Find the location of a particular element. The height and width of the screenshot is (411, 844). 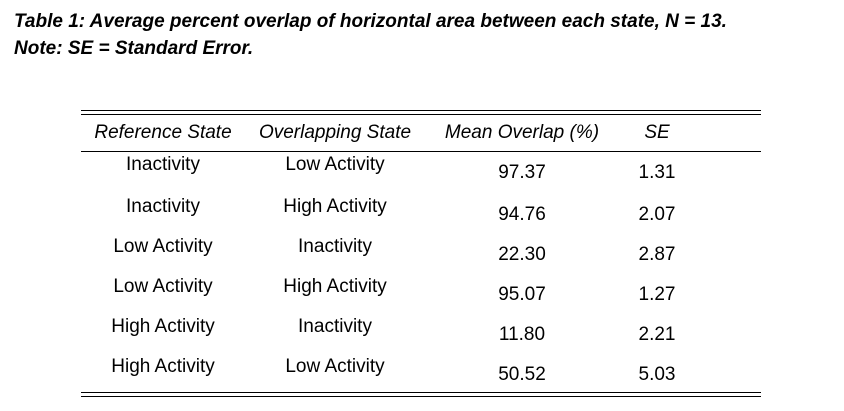

se-cell: 2.21 is located at coordinates (657, 334).